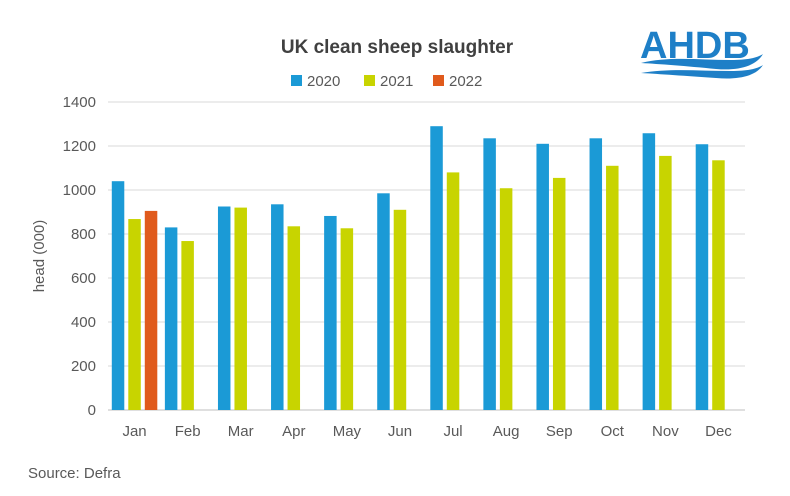 This screenshot has height=496, width=790. I want to click on x-tick-label: Dec, so click(718, 431).